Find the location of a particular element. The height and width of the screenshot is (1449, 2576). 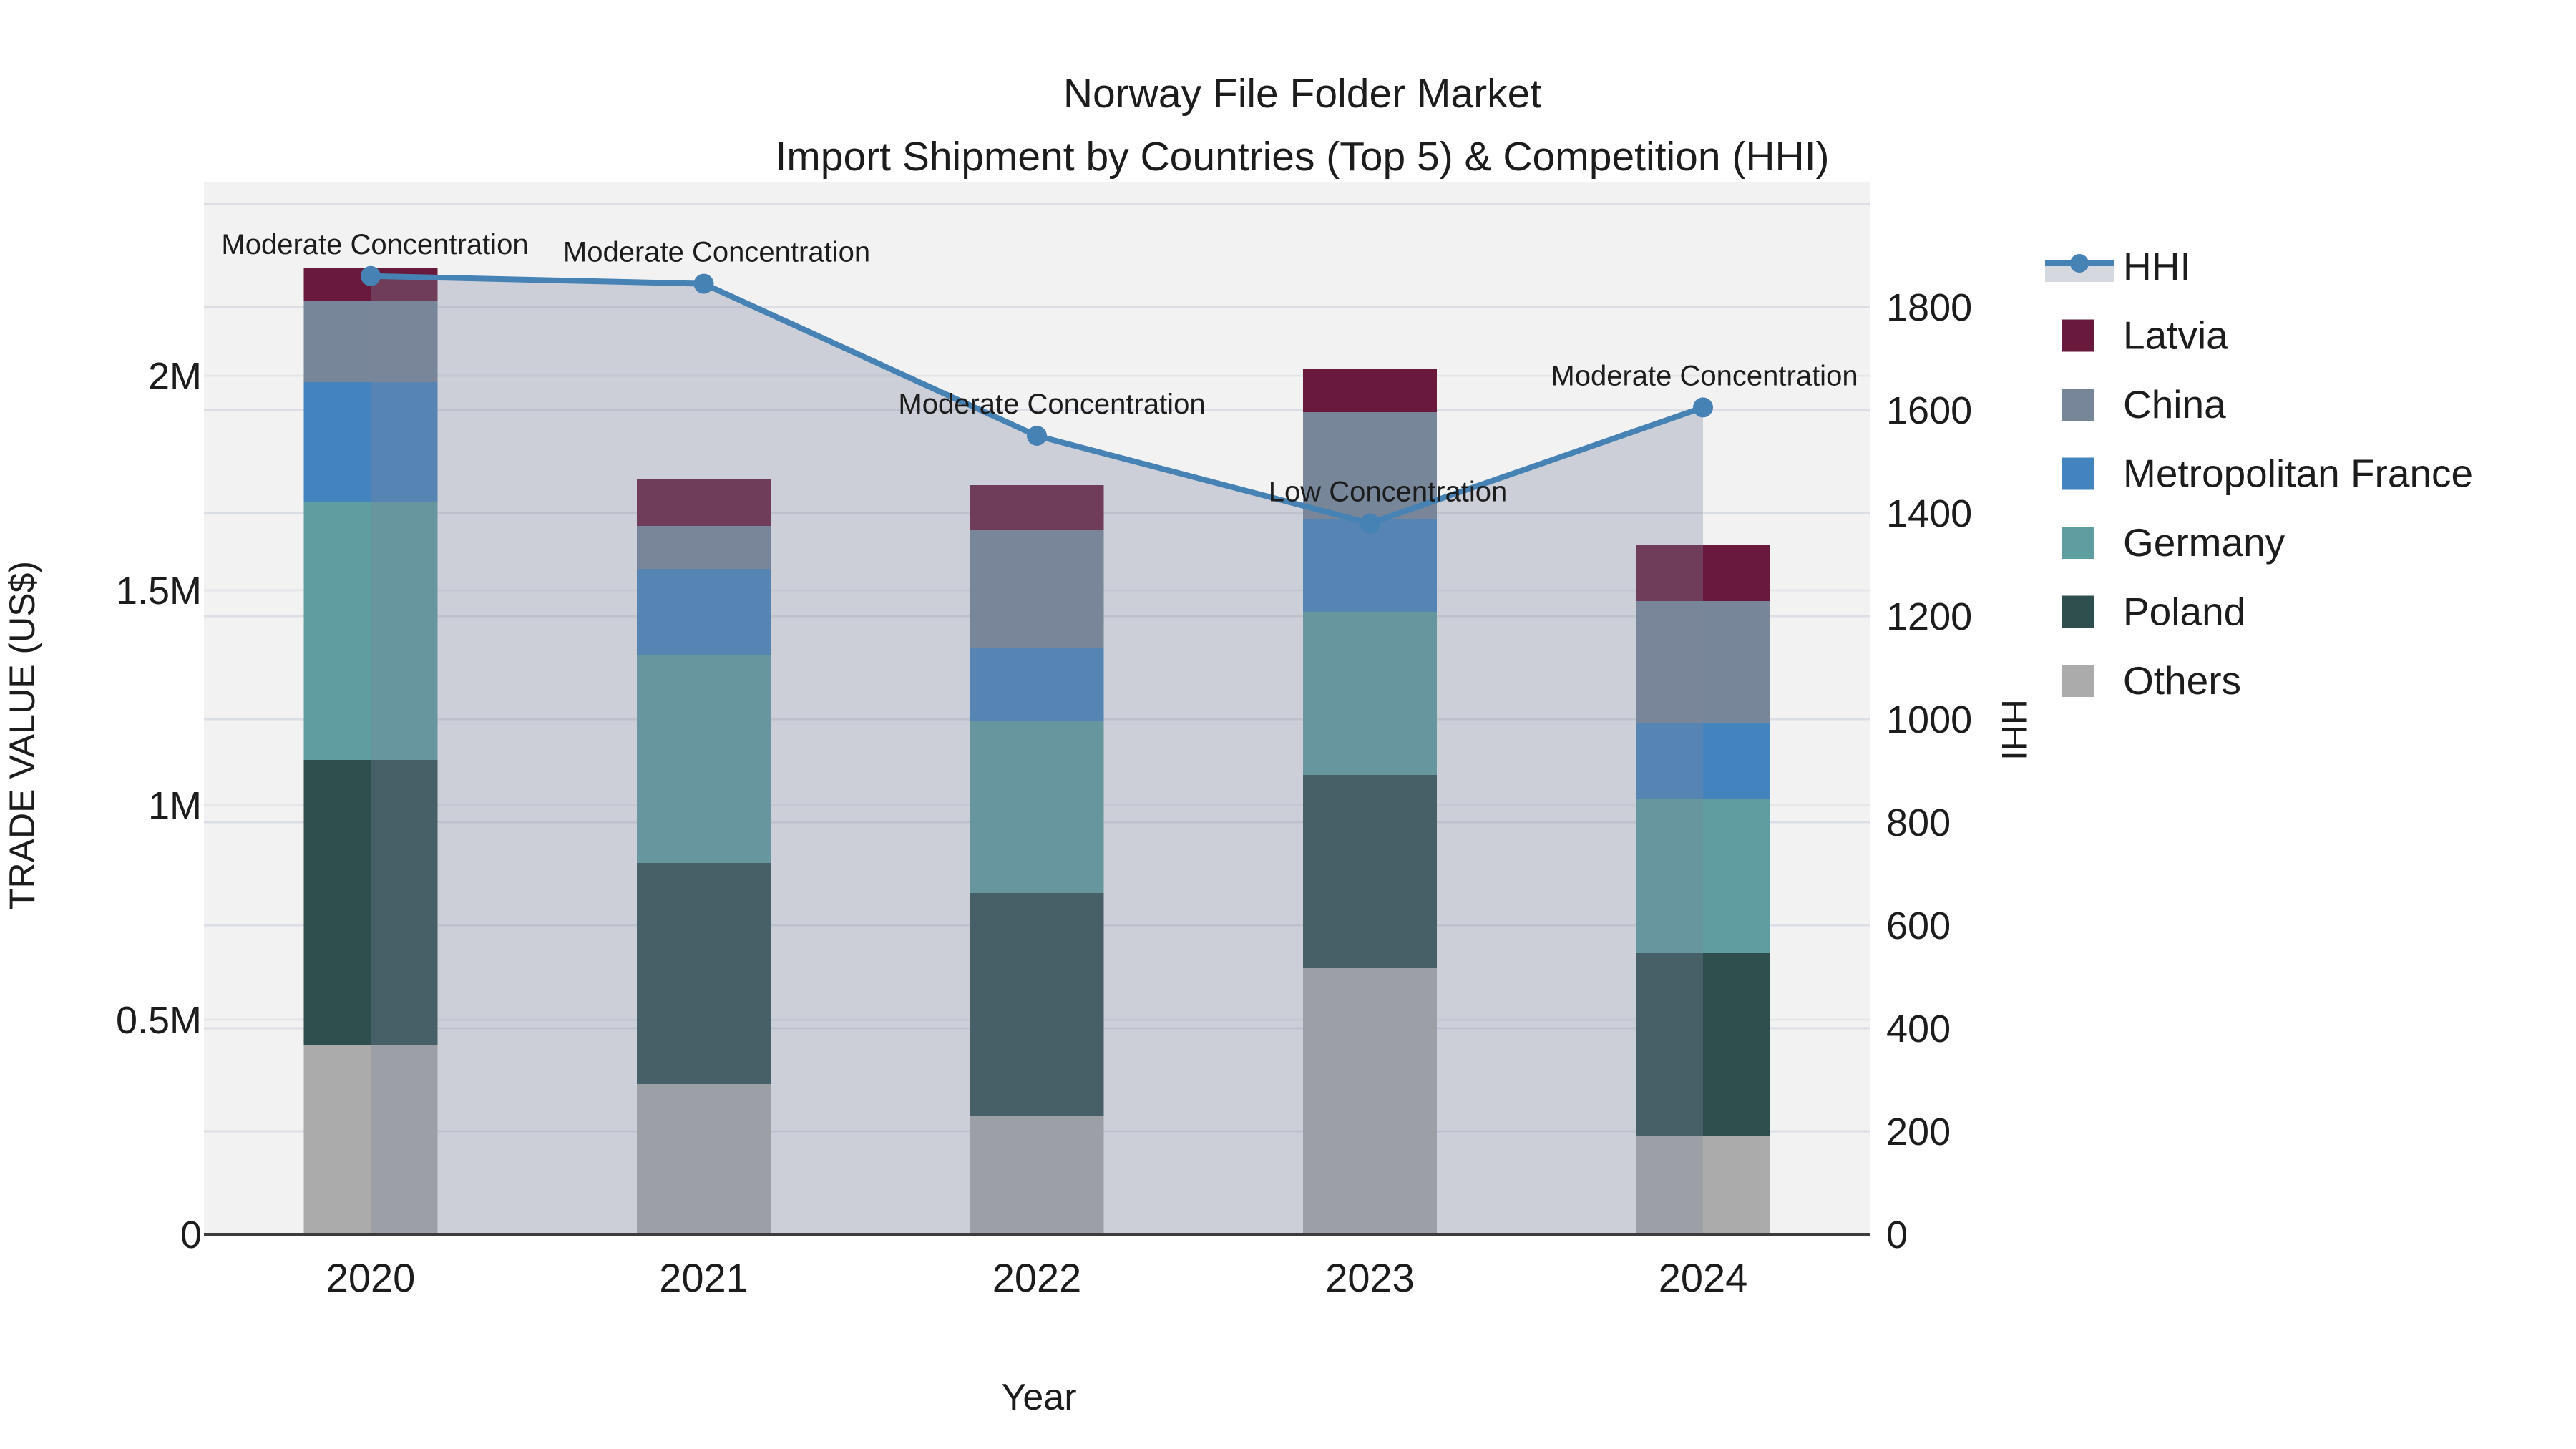

bar-segment-2023-germany is located at coordinates (1370, 693).